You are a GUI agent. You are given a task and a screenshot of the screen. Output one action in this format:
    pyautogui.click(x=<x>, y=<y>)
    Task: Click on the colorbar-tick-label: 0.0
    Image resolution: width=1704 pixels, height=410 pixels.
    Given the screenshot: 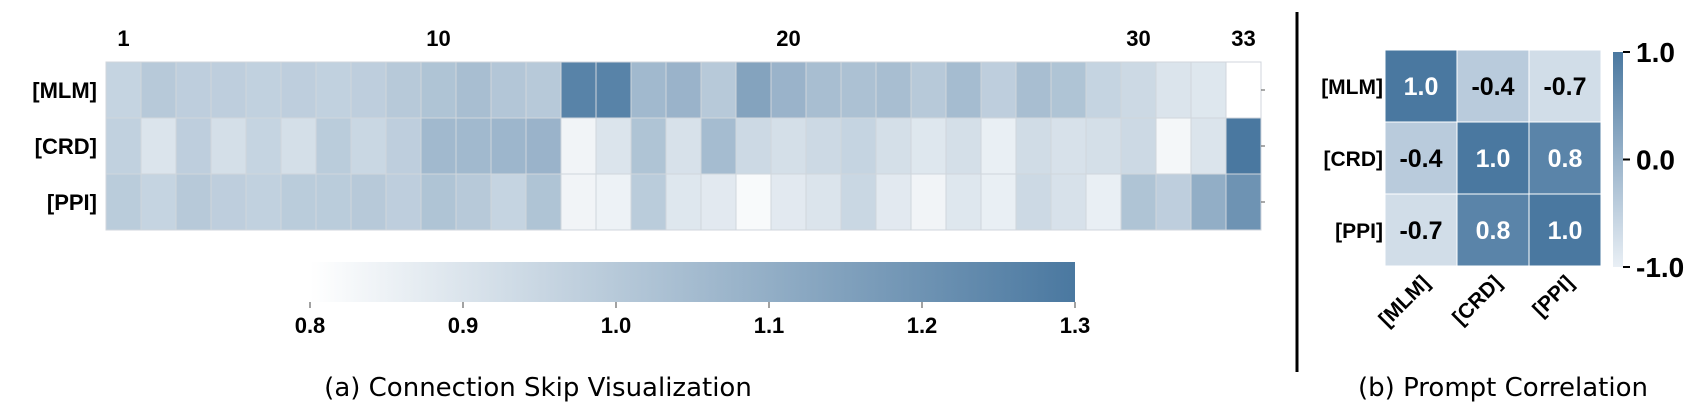 What is the action you would take?
    pyautogui.click(x=1655, y=160)
    